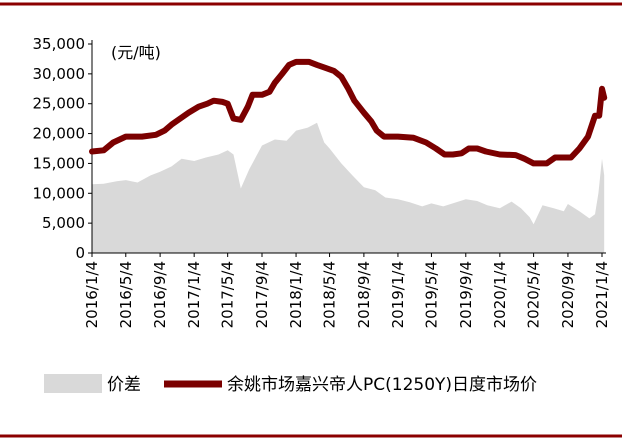  What do you see at coordinates (124, 385) in the screenshot?
I see `legend-label-spread: 价差` at bounding box center [124, 385].